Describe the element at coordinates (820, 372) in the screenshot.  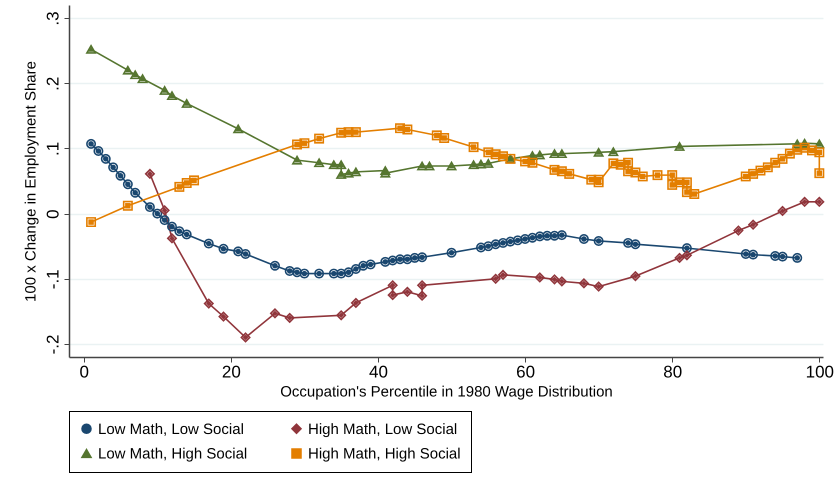
I see `x-tick-label: 100` at that location.